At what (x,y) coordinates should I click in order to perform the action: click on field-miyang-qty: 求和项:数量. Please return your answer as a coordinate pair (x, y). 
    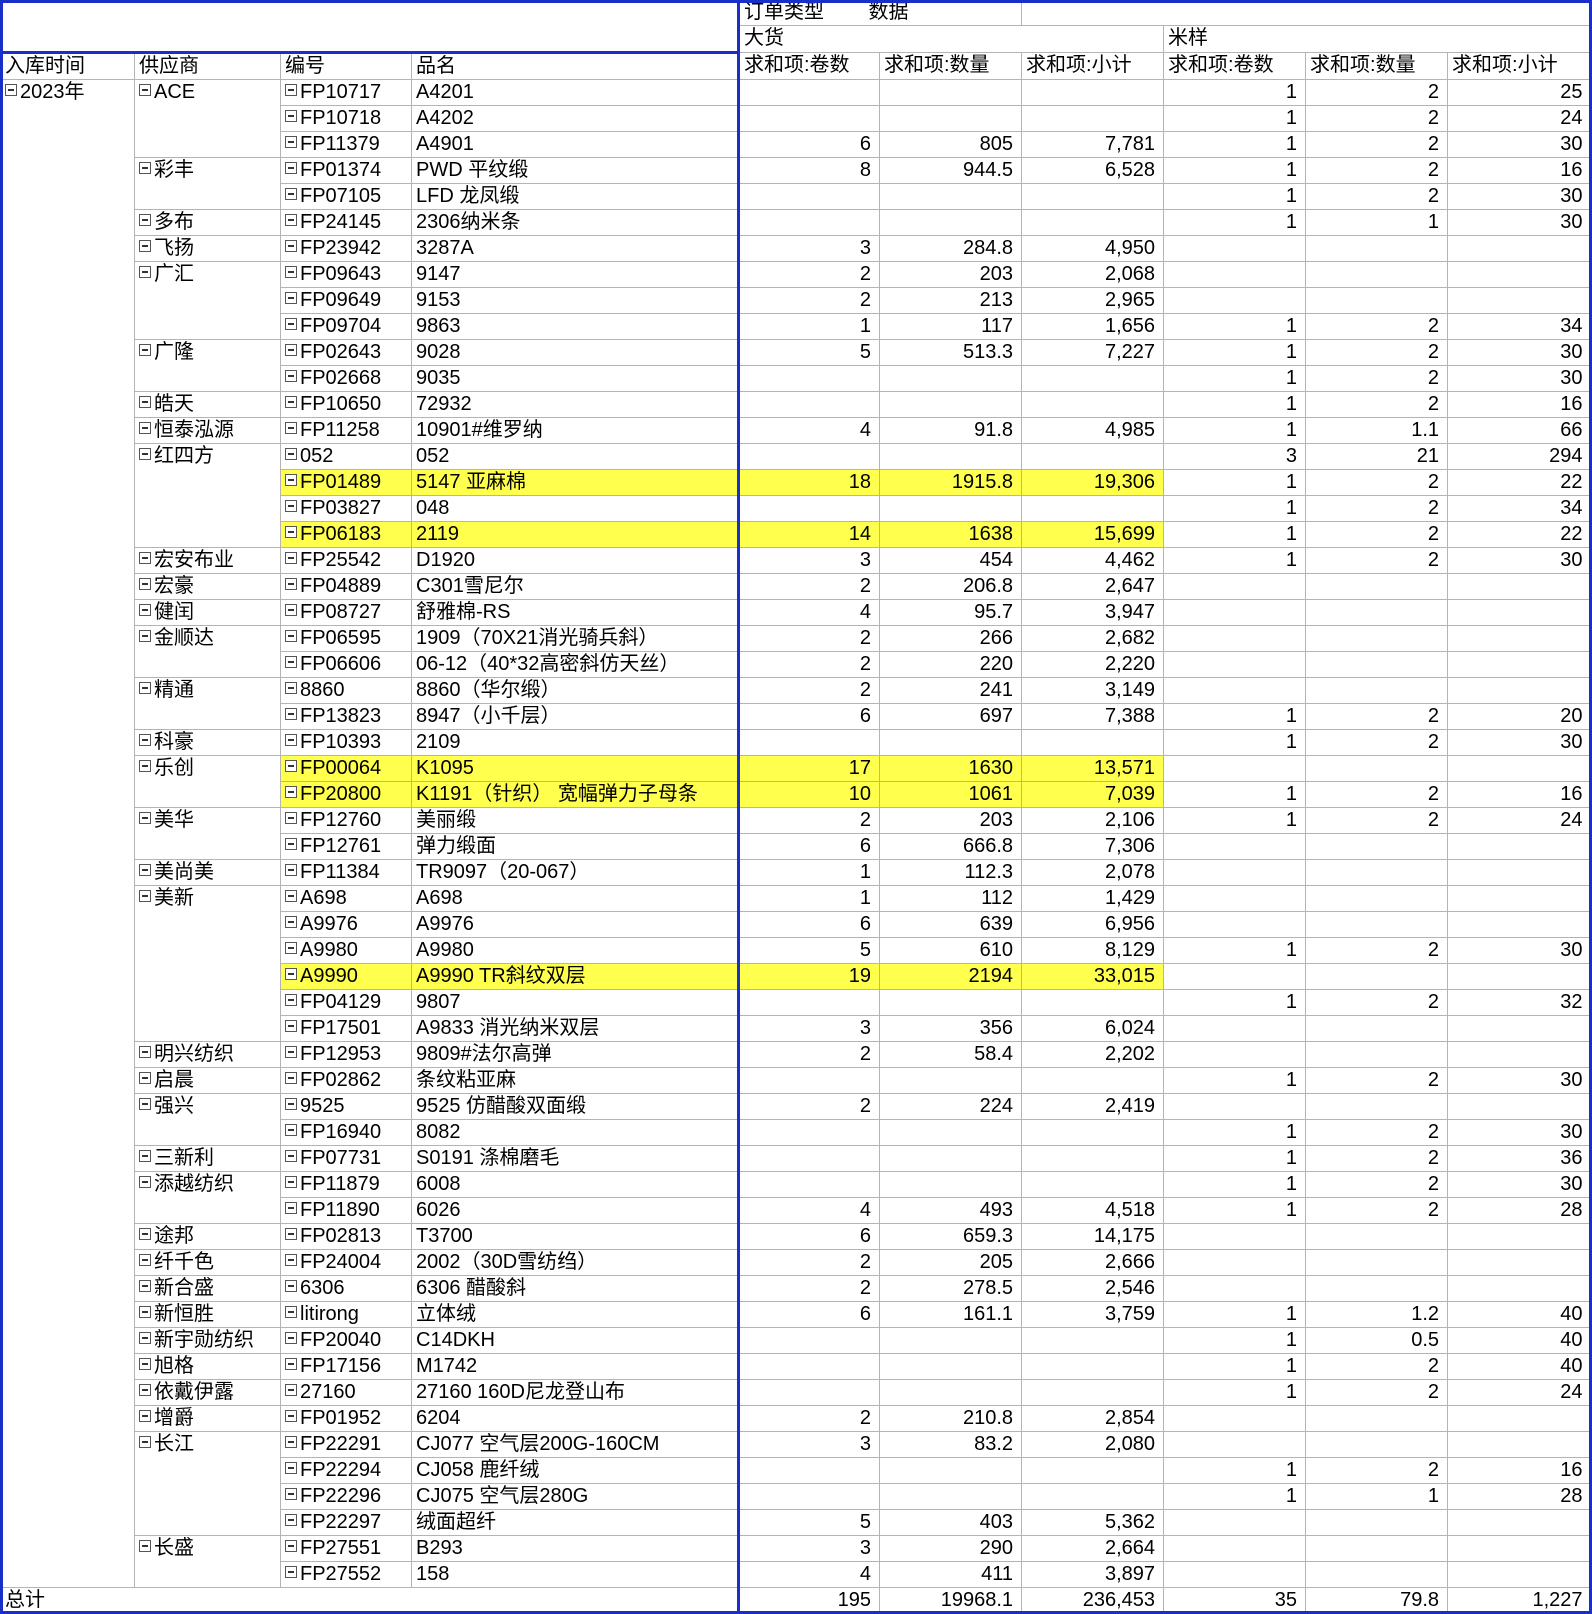
    Looking at the image, I should click on (1376, 65).